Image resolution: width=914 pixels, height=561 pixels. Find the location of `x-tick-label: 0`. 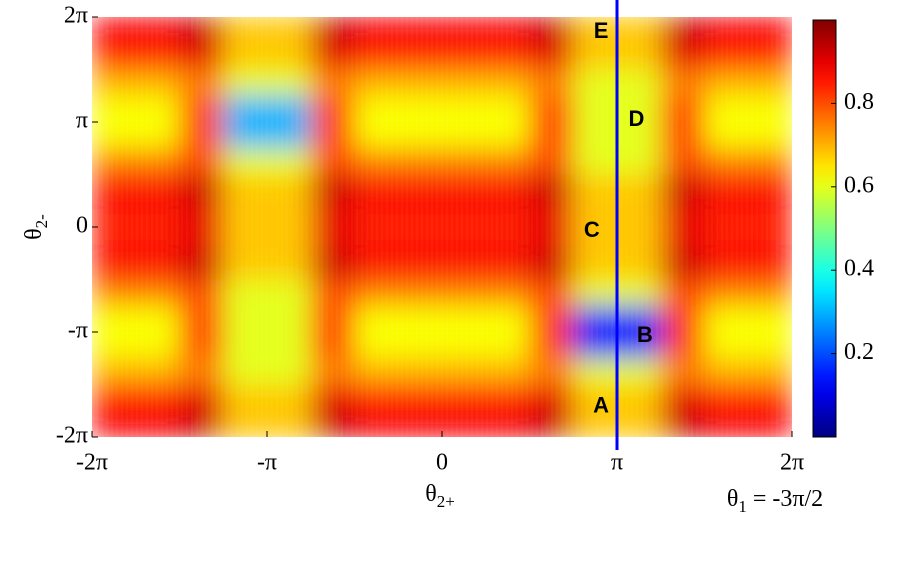

x-tick-label: 0 is located at coordinates (442, 463).